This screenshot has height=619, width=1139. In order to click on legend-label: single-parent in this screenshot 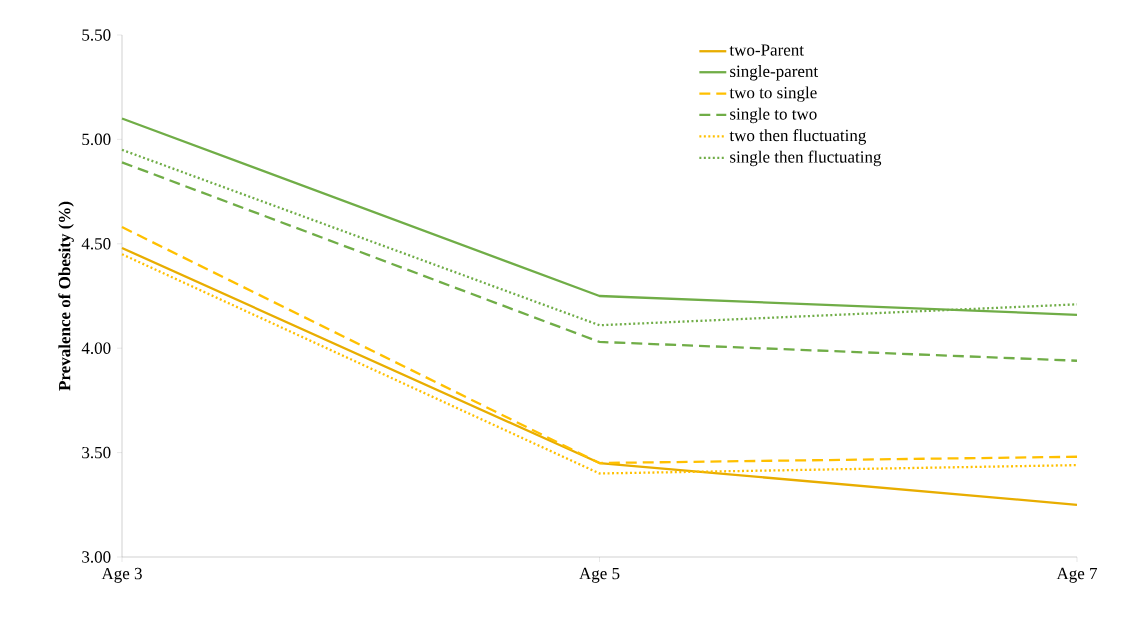, I will do `click(774, 73)`.